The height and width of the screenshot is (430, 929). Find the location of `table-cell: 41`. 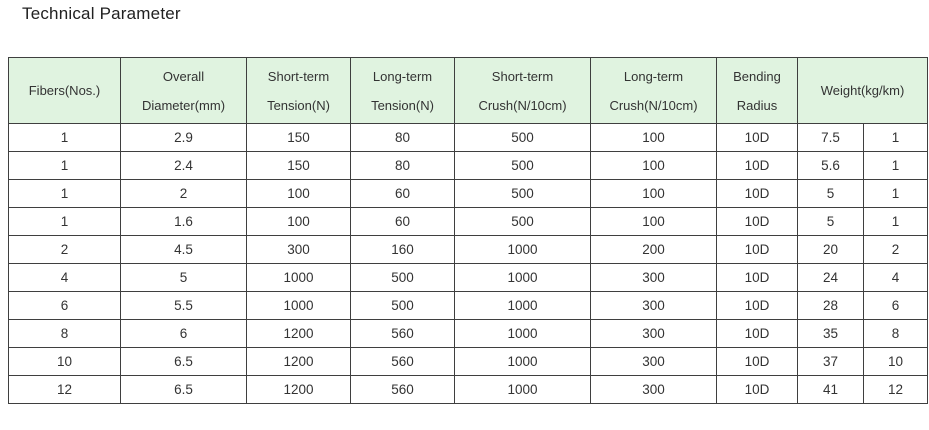

table-cell: 41 is located at coordinates (830, 389).